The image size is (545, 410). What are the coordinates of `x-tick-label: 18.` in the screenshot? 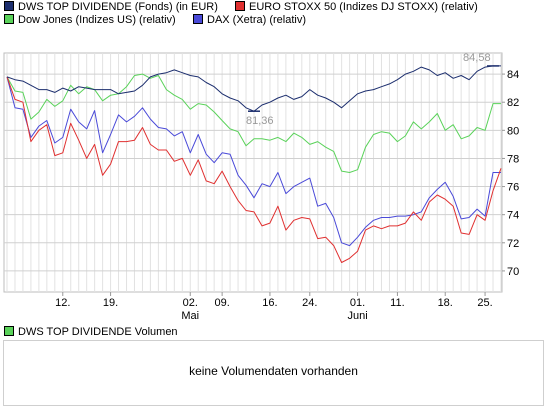 It's located at (445, 303).